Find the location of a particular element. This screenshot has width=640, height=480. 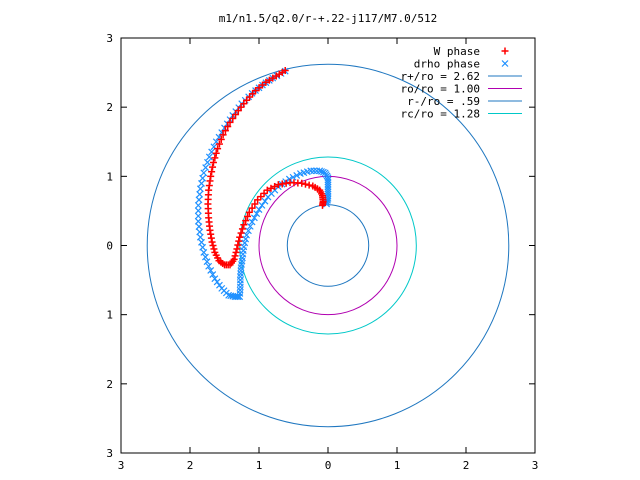

y-tick-label: 0 is located at coordinates (109, 246).